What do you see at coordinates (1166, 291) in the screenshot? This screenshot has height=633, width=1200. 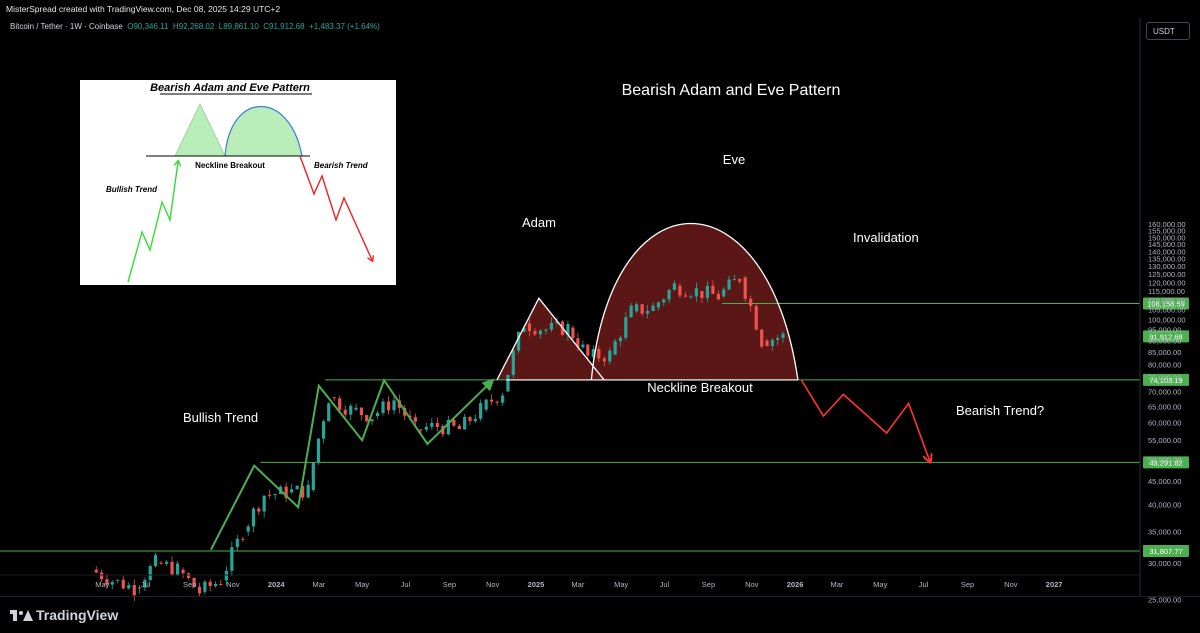 I see `y-tick-label: 115,000.00` at bounding box center [1166, 291].